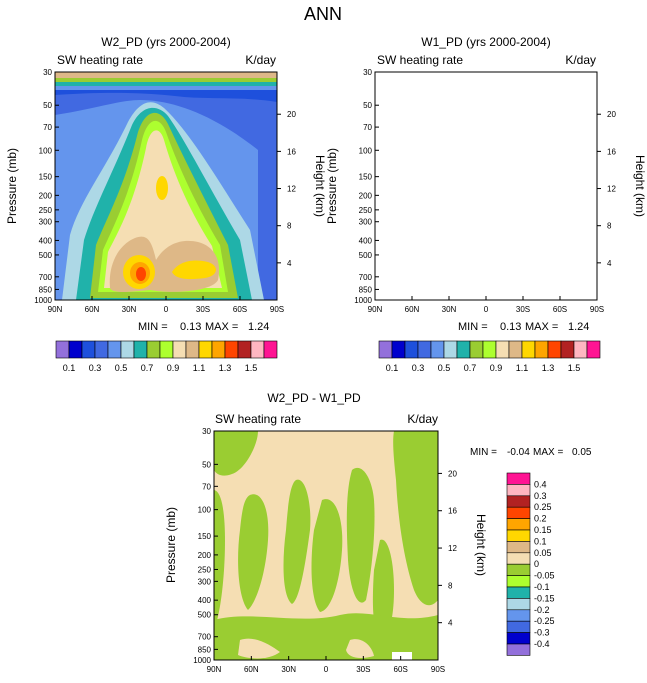  What do you see at coordinates (542, 633) in the screenshot?
I see `label-bar-label: -0.3` at bounding box center [542, 633].